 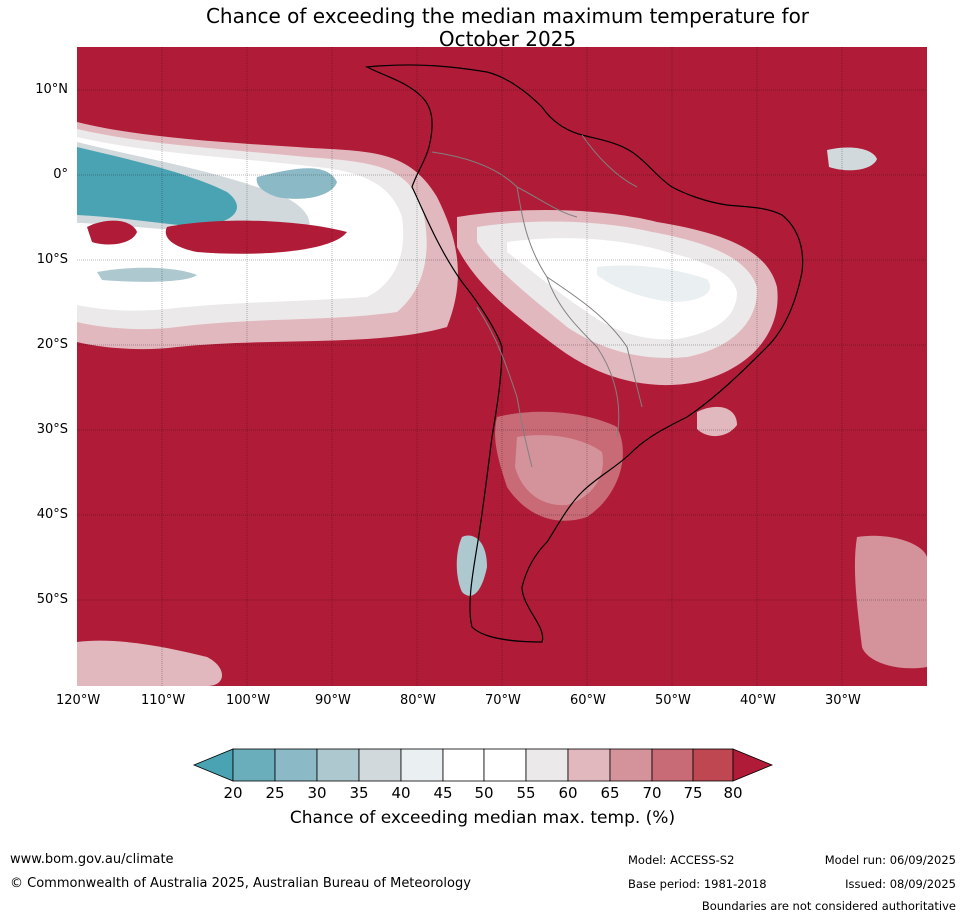 I want to click on lon-tick-60w: 60°W, so click(x=588, y=700).